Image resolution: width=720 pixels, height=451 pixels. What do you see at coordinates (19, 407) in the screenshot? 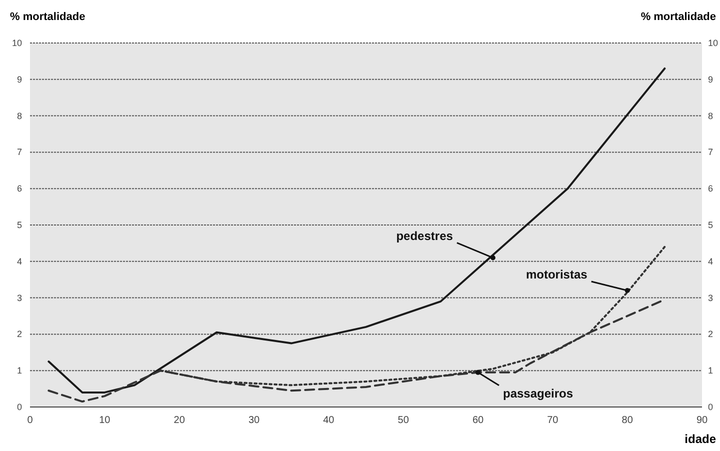
I see `y-tick-label: 0` at bounding box center [19, 407].